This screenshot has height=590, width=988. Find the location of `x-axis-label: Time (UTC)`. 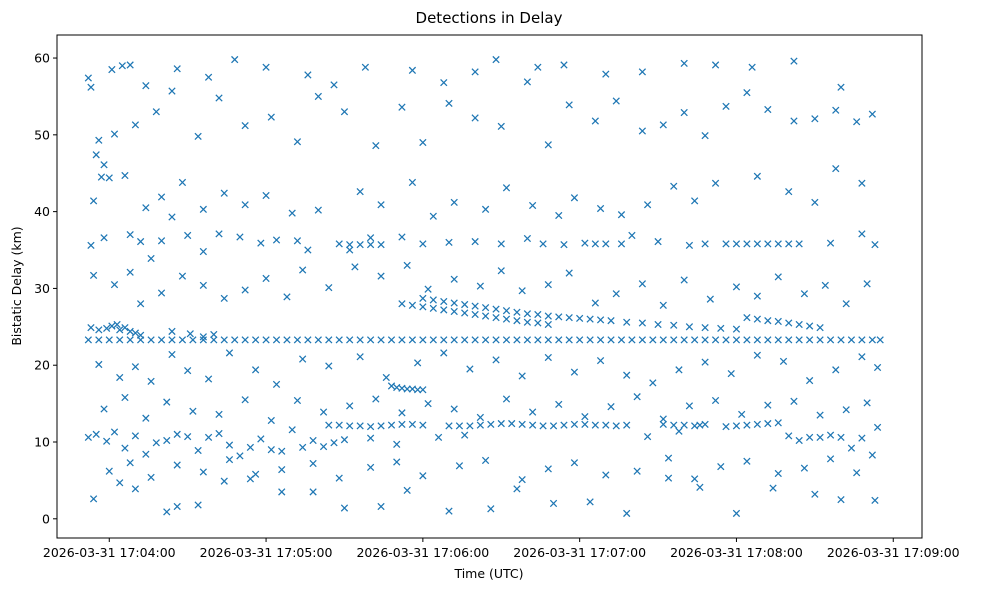

x-axis-label: Time (UTC) is located at coordinates (488, 573).